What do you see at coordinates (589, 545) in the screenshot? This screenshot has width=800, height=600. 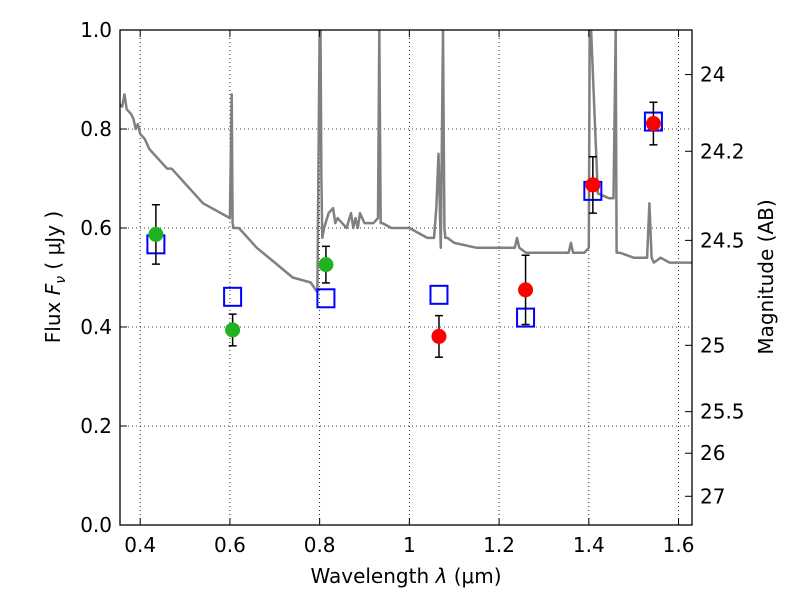 I see `x-tick-label-1_4: 1.4` at bounding box center [589, 545].